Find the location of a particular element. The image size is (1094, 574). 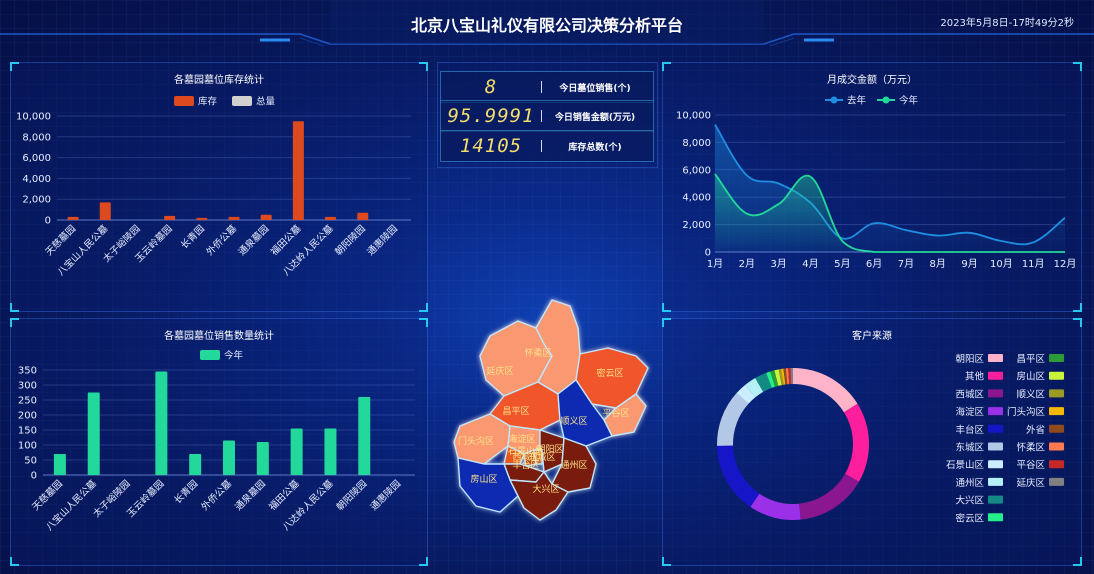

map-region-mentougou is located at coordinates (482, 439).